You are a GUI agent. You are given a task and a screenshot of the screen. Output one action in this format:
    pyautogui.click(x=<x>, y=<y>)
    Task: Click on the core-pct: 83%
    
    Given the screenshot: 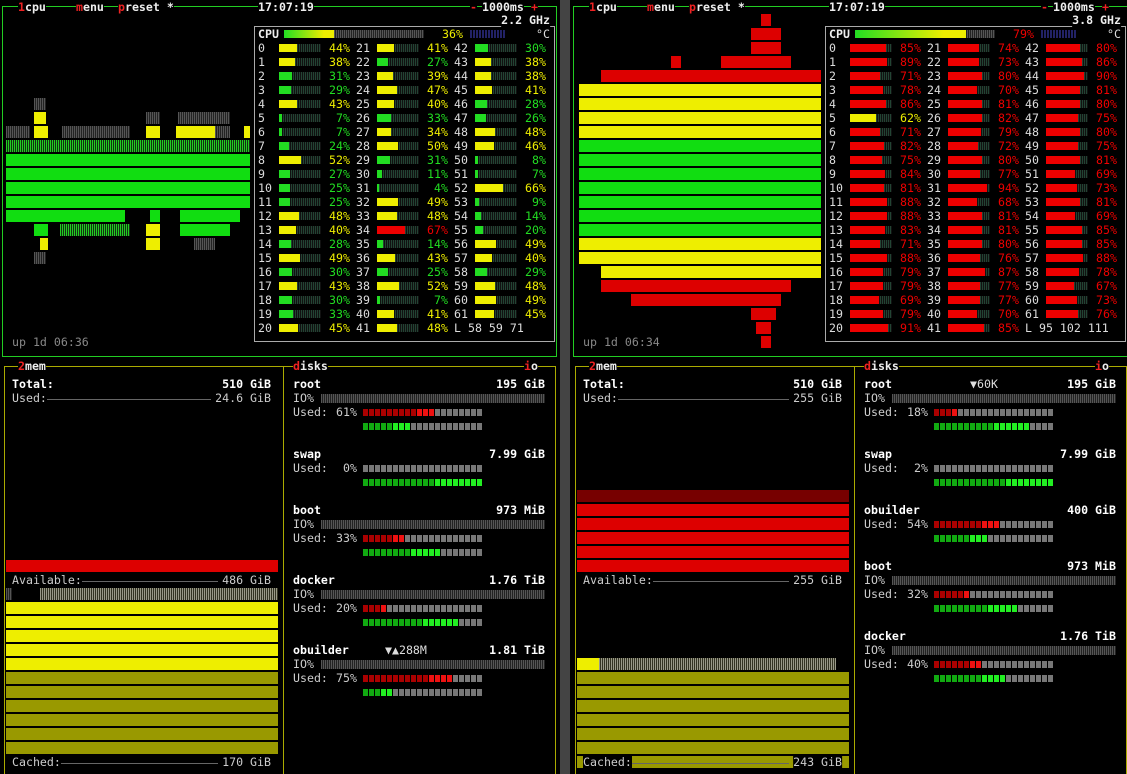 What is the action you would take?
    pyautogui.click(x=910, y=230)
    